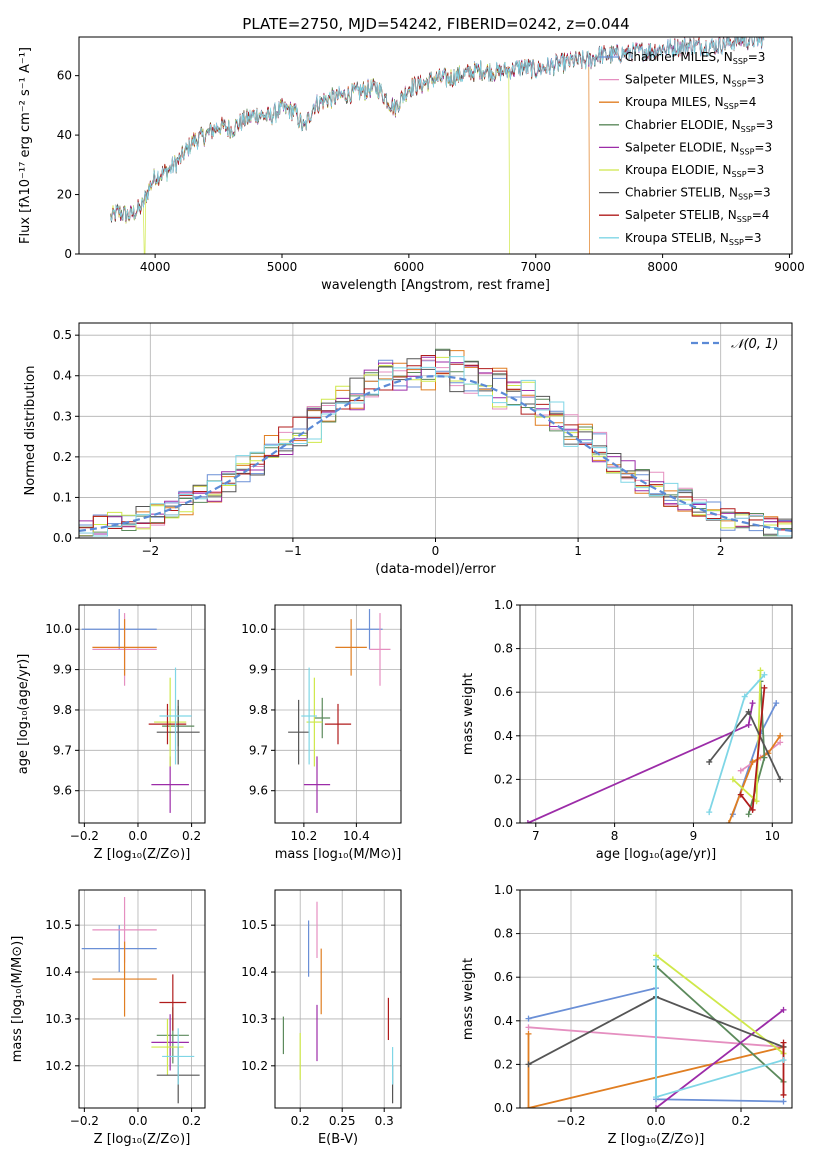 This screenshot has width=819, height=1170. I want to click on legend-label-5: Kroupa ELODIE, NSSP=3, so click(694, 171).